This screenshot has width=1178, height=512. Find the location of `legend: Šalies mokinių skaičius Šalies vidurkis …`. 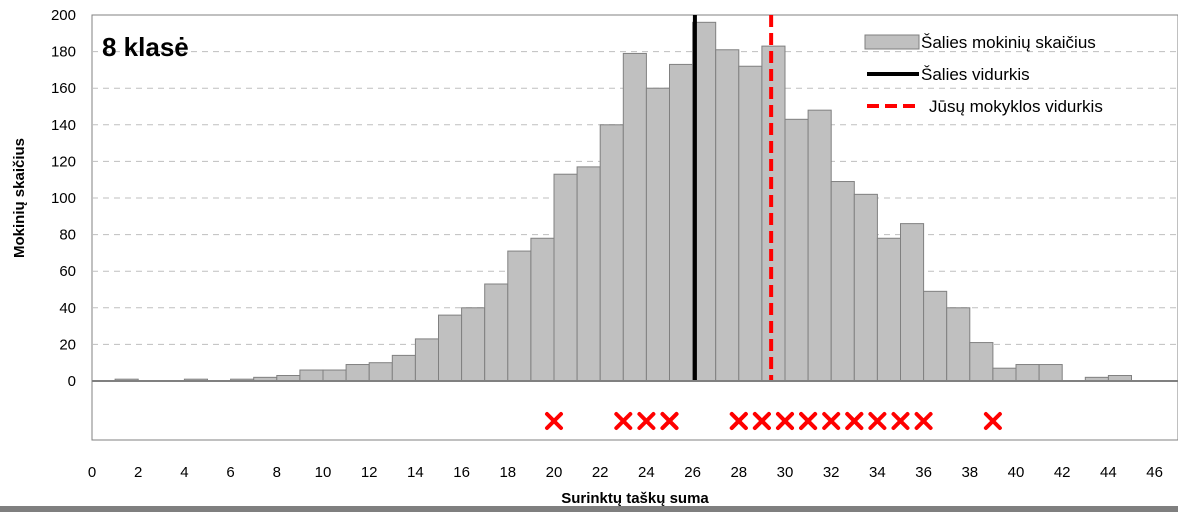

legend: Šalies mokinių skaičius Šalies vidurkis … is located at coordinates (983, 74).